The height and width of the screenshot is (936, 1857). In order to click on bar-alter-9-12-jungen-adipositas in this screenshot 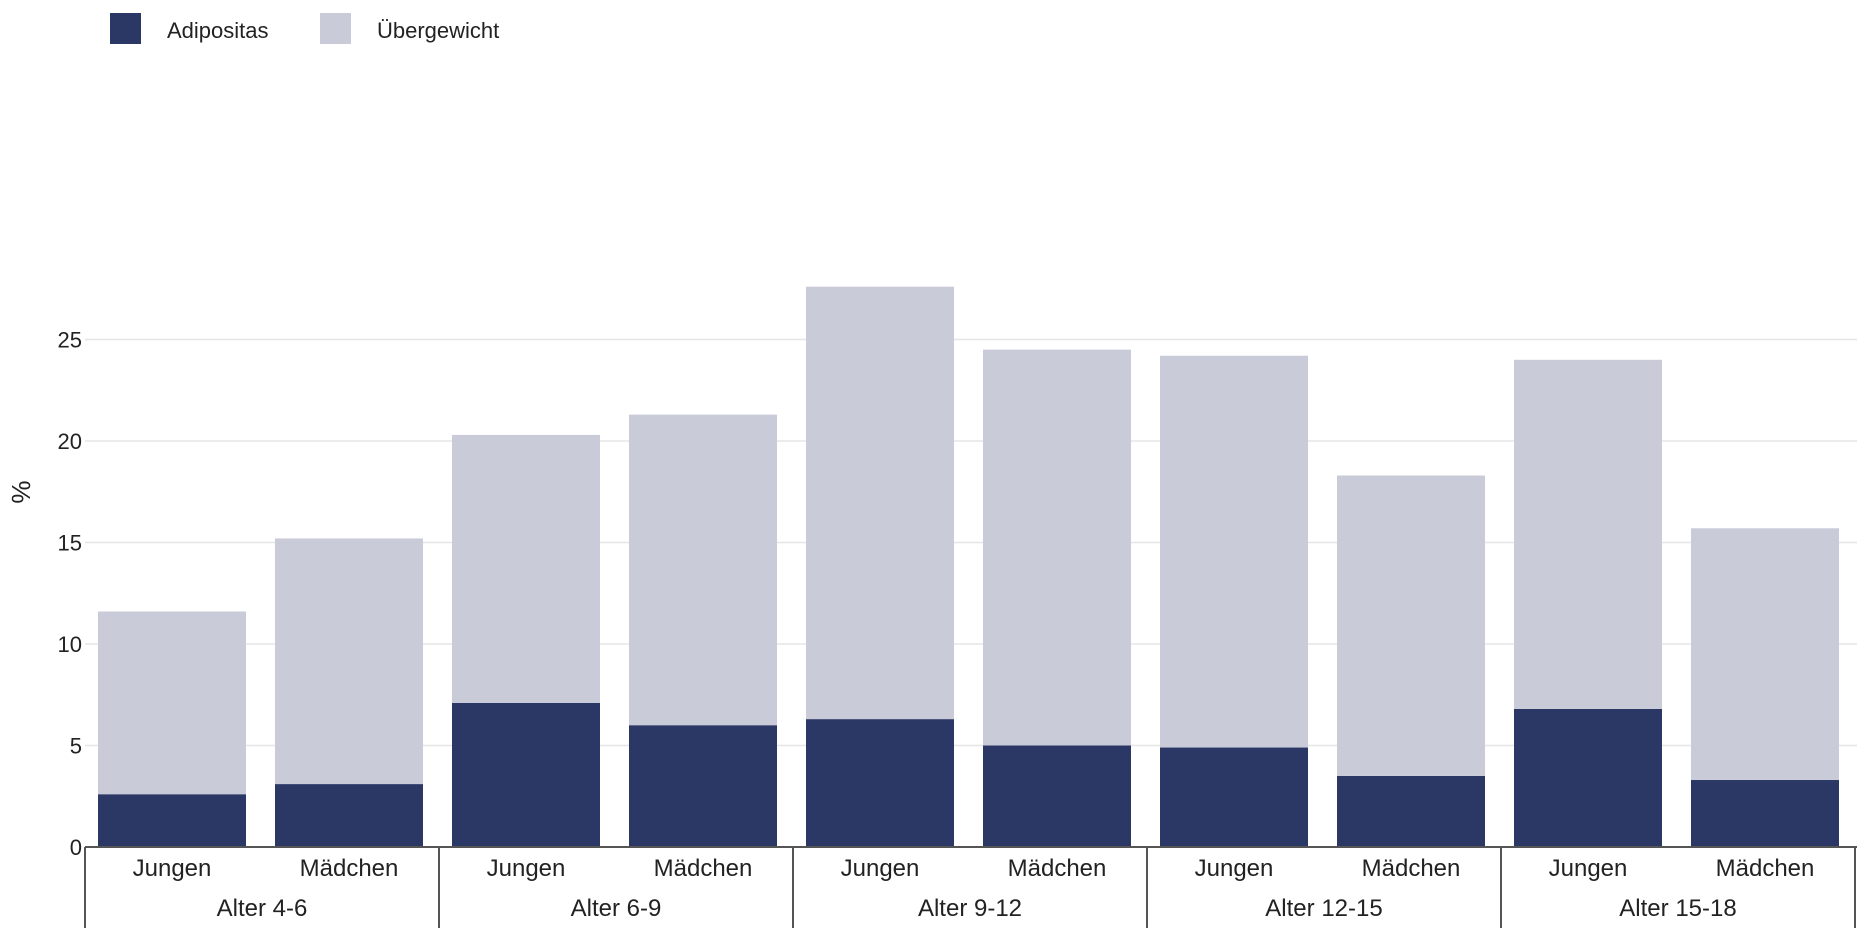, I will do `click(880, 783)`.